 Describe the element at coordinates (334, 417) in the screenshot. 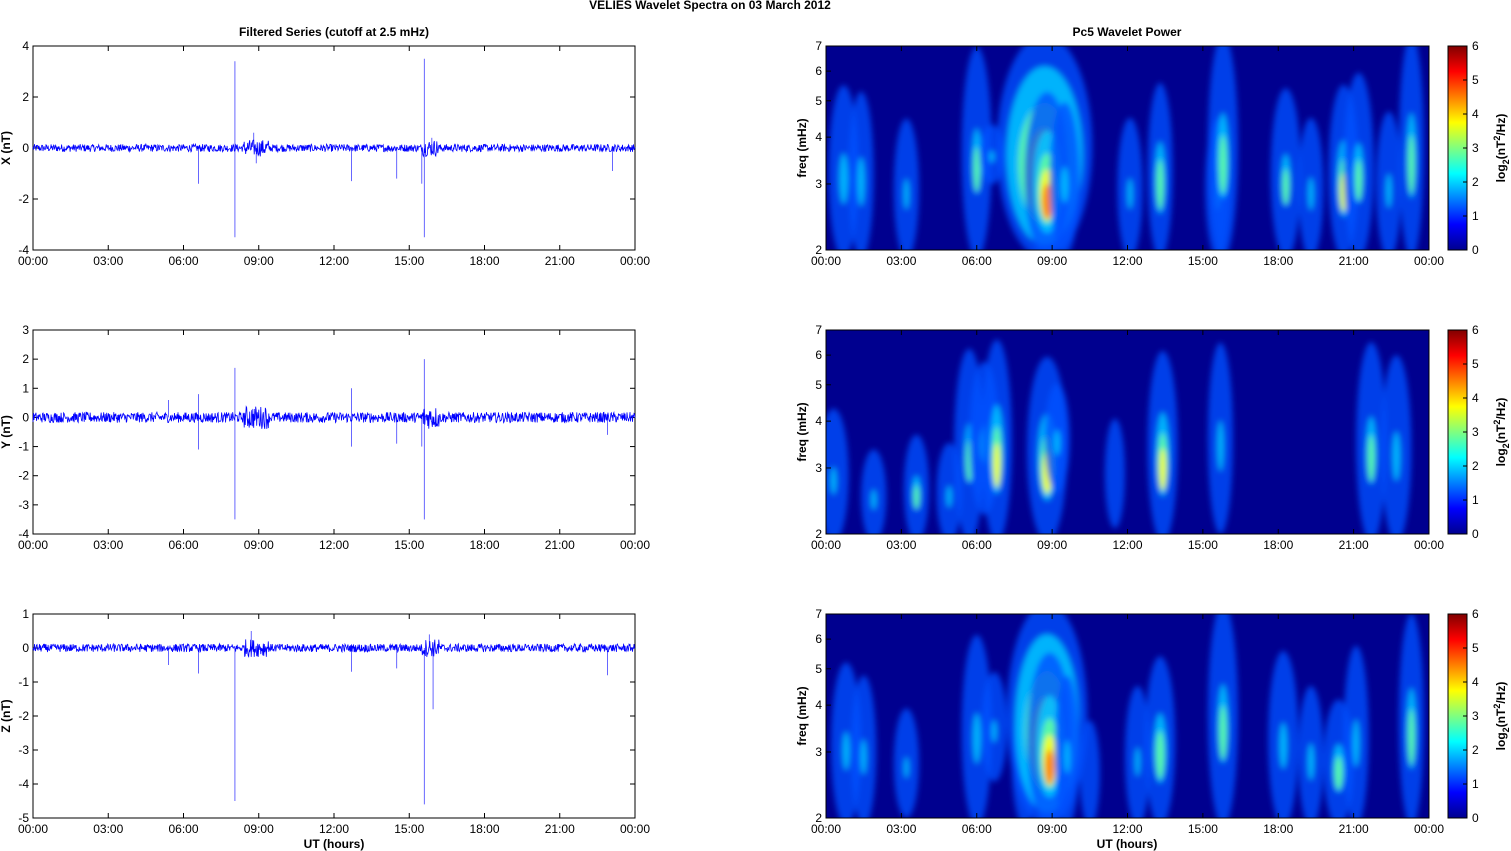

I see `trace-y` at that location.